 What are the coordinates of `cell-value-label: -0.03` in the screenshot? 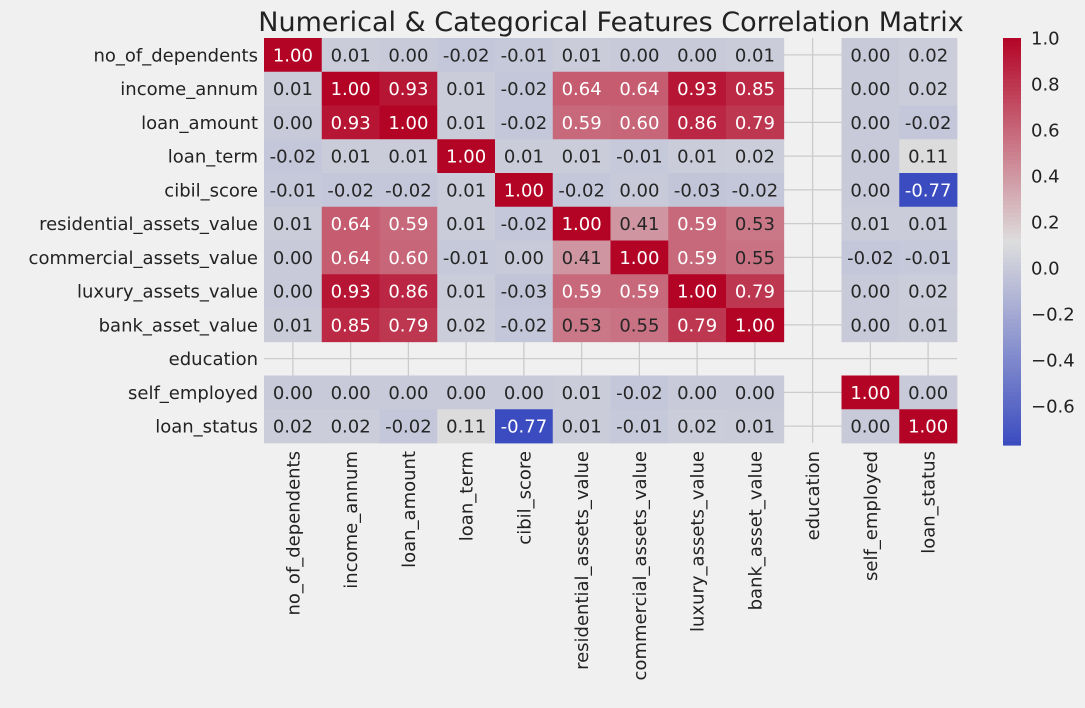 It's located at (697, 190).